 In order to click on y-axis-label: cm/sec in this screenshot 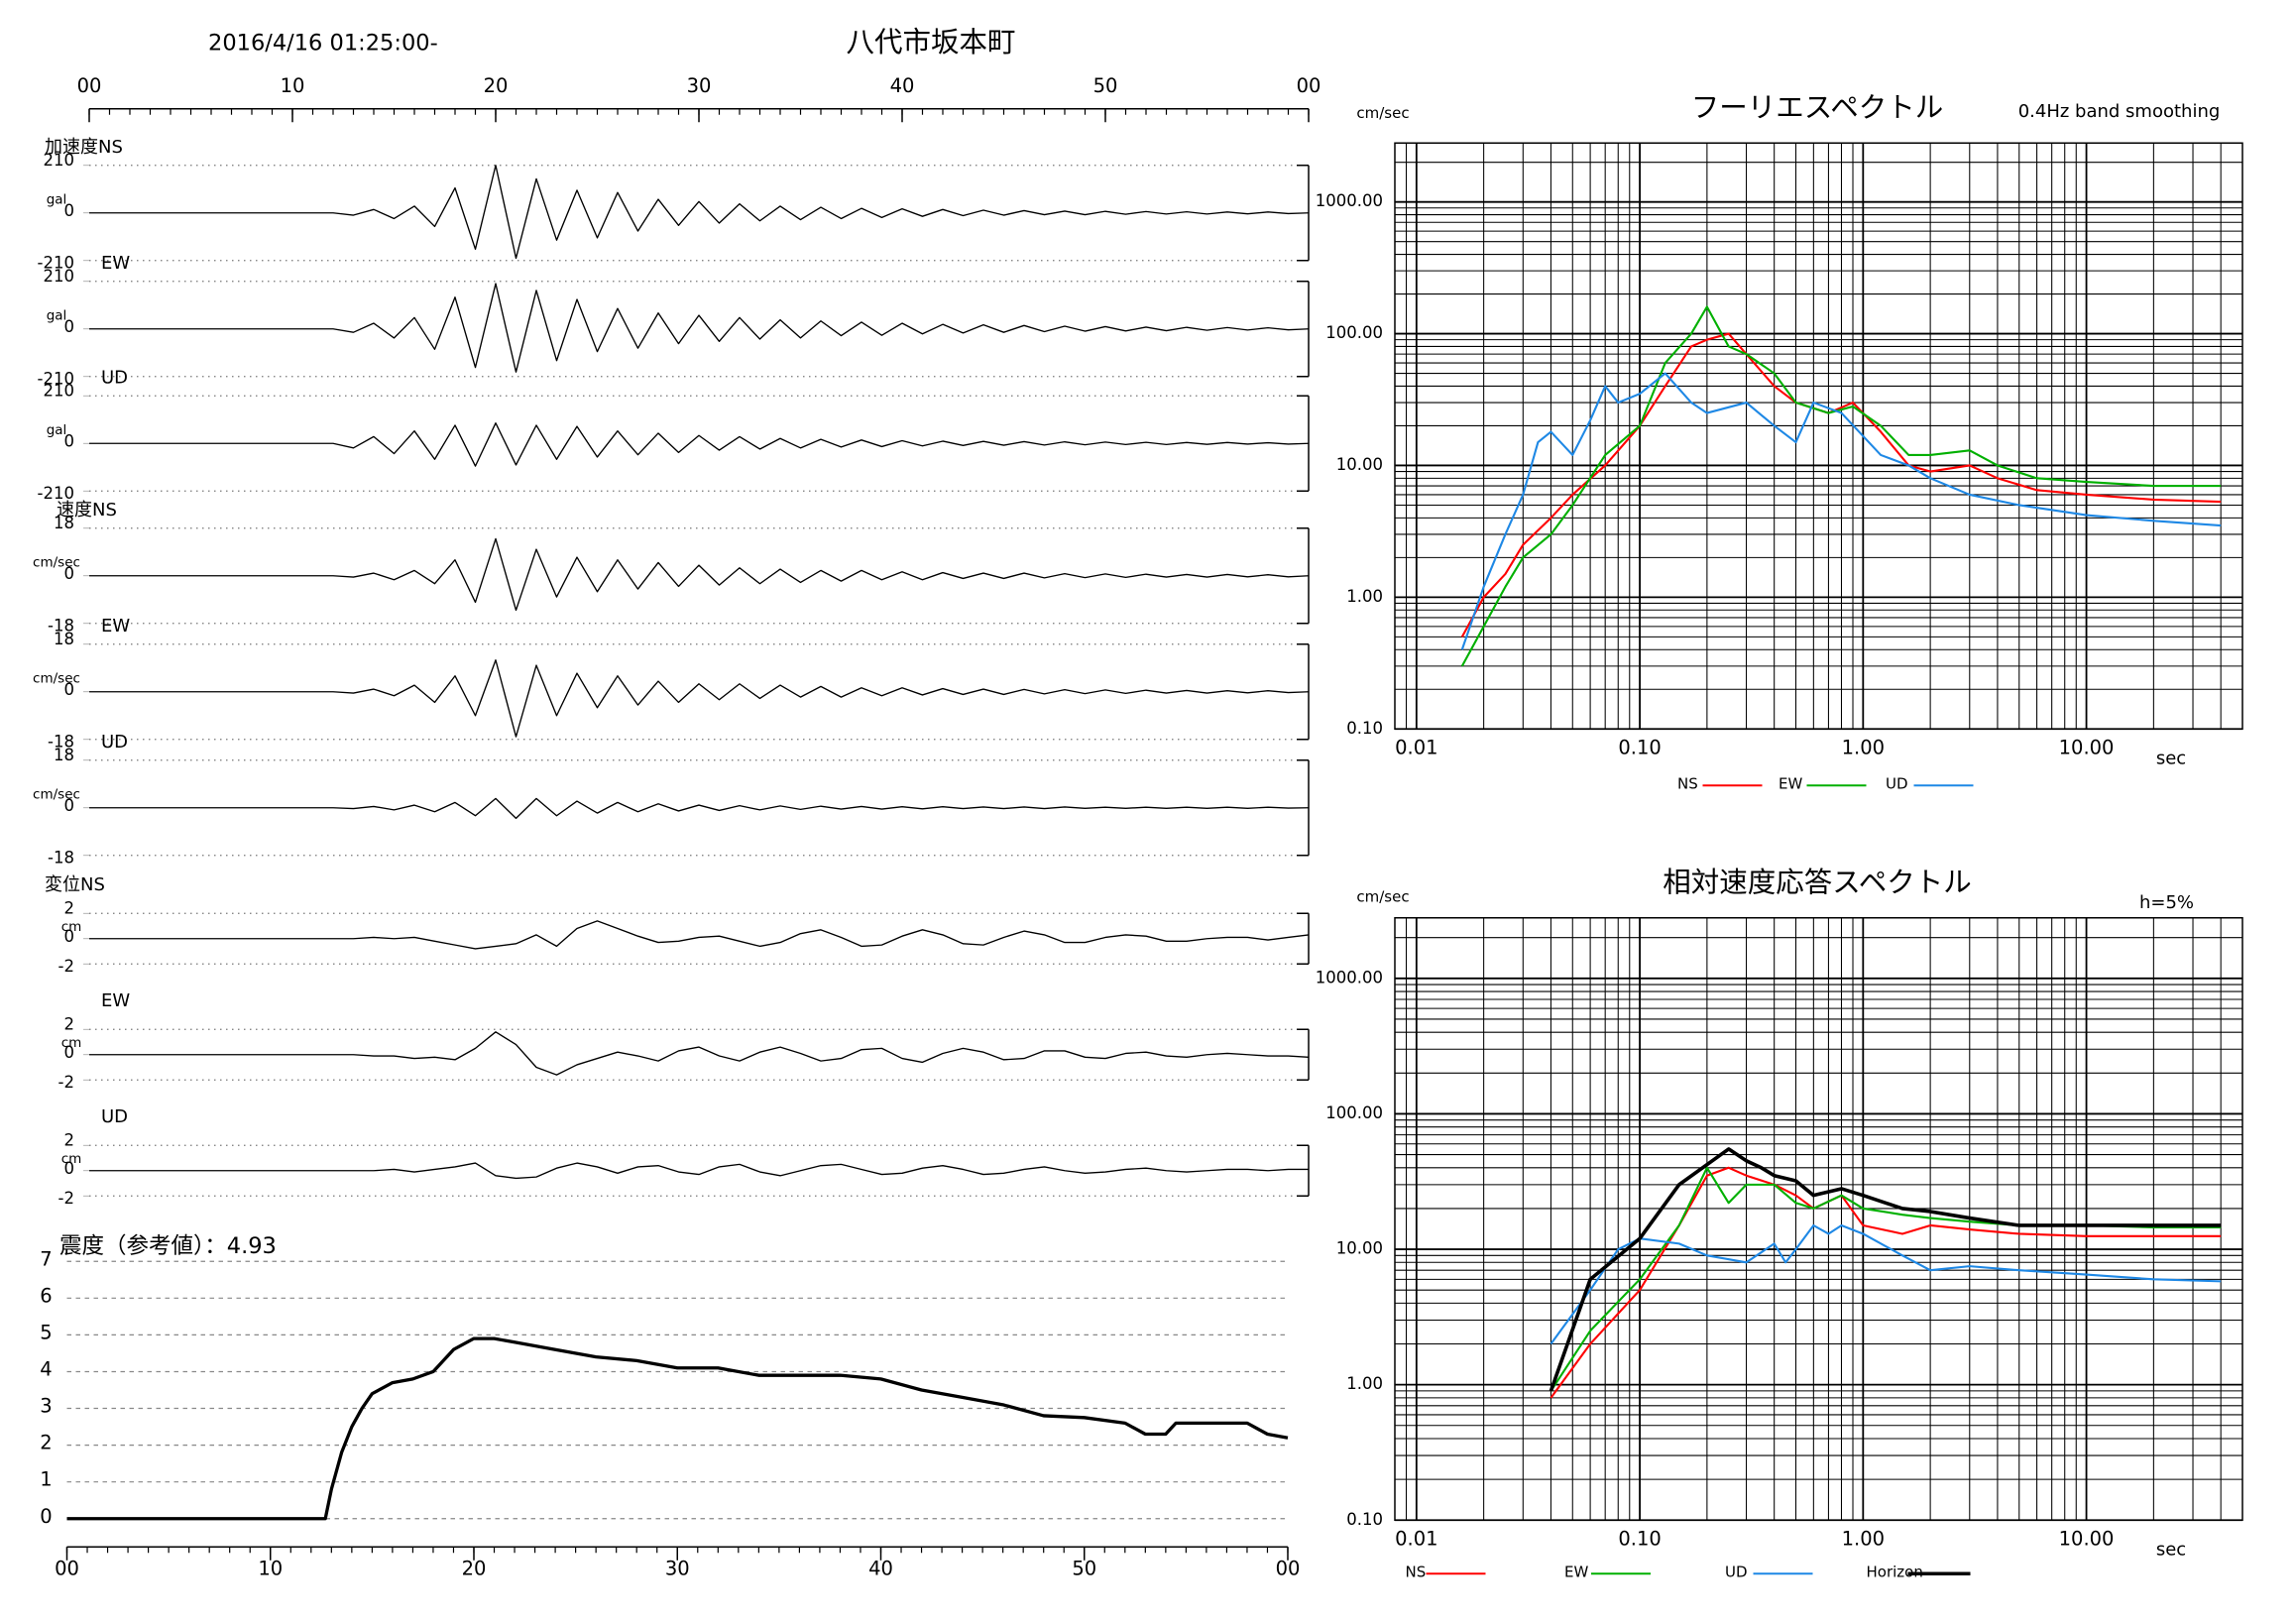, I will do `click(1382, 896)`.